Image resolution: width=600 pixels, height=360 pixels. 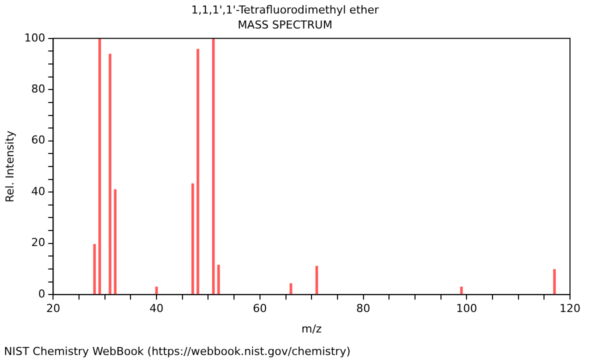 What do you see at coordinates (35, 37) in the screenshot?
I see `y-tick-label: 100` at bounding box center [35, 37].